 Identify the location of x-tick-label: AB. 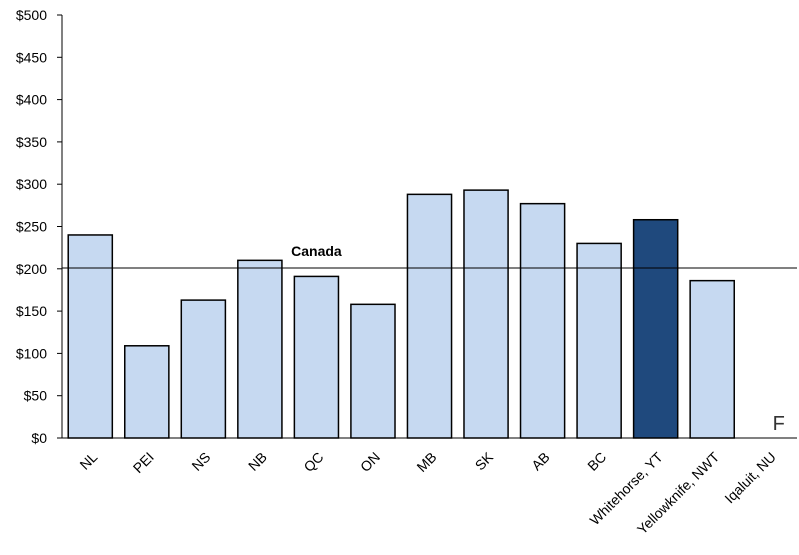
(540, 461).